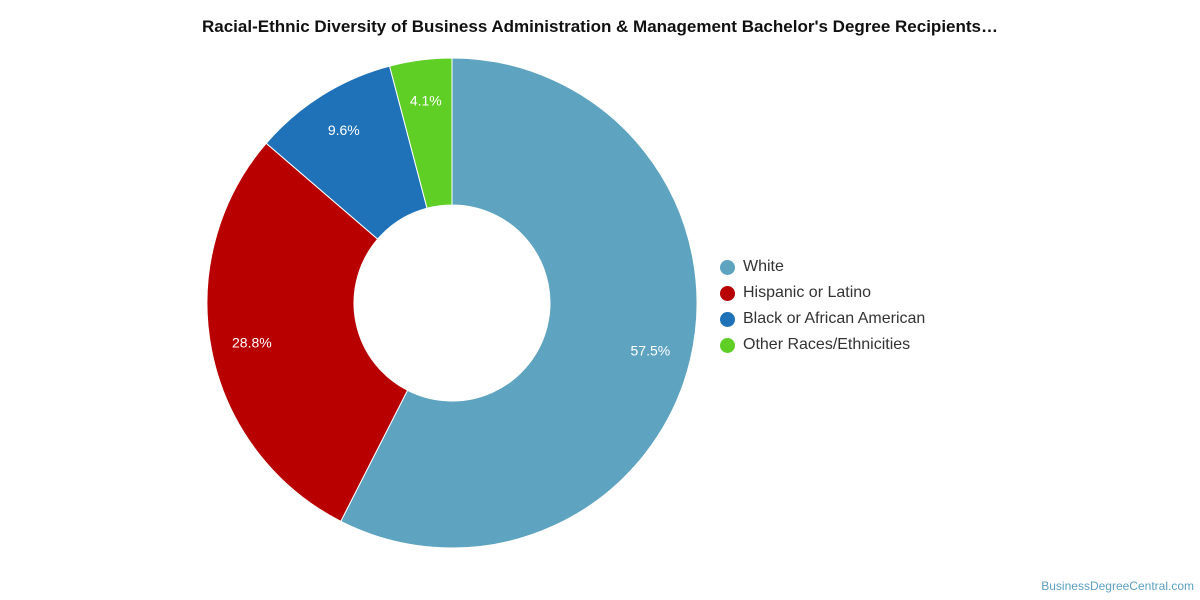 This screenshot has width=1200, height=600. I want to click on slice-label-other-races-ethnicities: 4.1%, so click(426, 101).